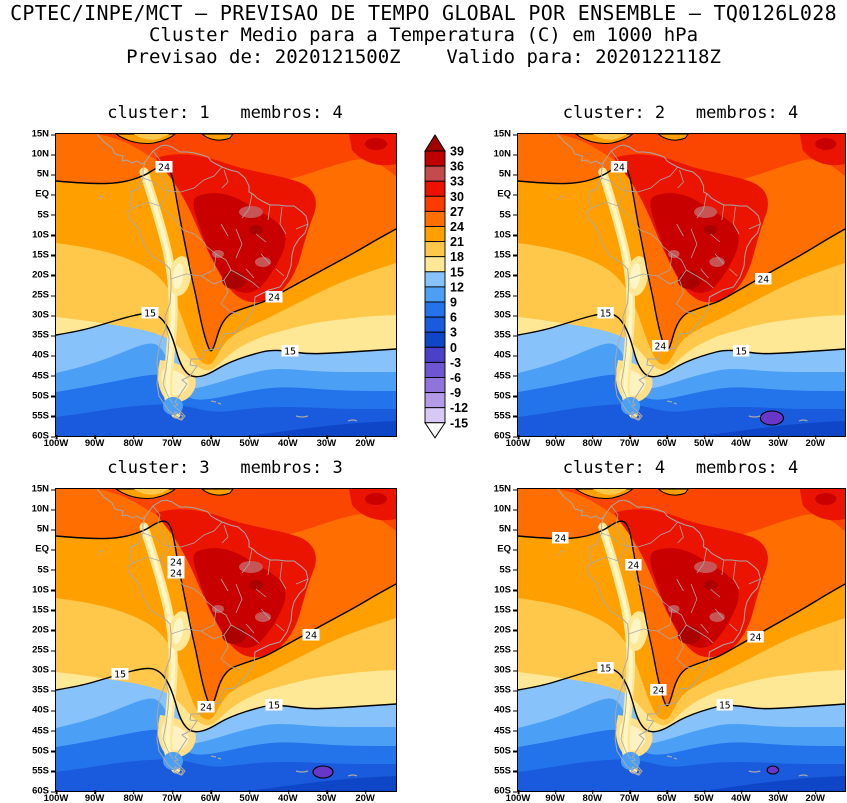  I want to click on lat-label: 5N, so click(499, 529).